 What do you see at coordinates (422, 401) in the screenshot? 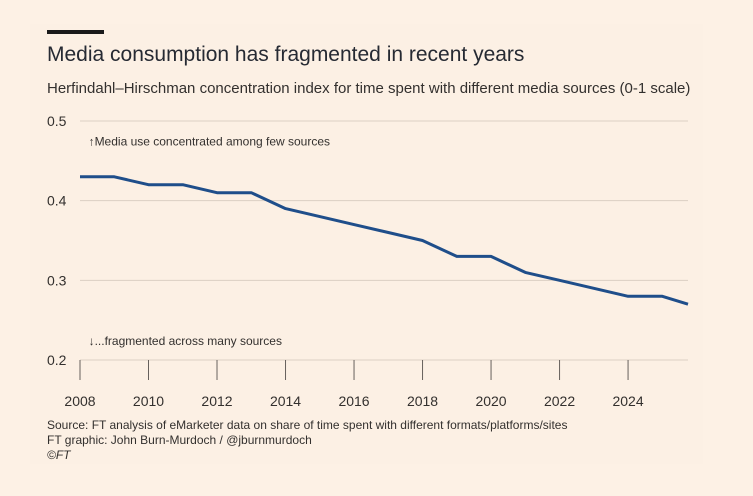
I see `x-tick-label: 2018` at bounding box center [422, 401].